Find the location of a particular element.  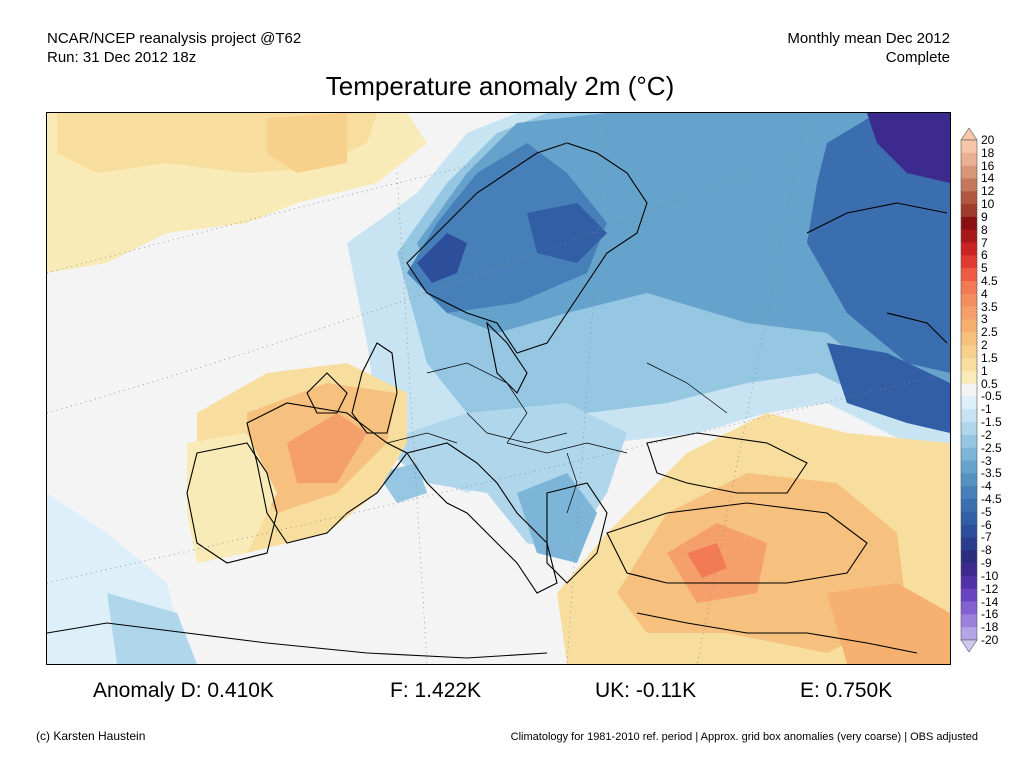

colorbar-scale is located at coordinates (969, 390).